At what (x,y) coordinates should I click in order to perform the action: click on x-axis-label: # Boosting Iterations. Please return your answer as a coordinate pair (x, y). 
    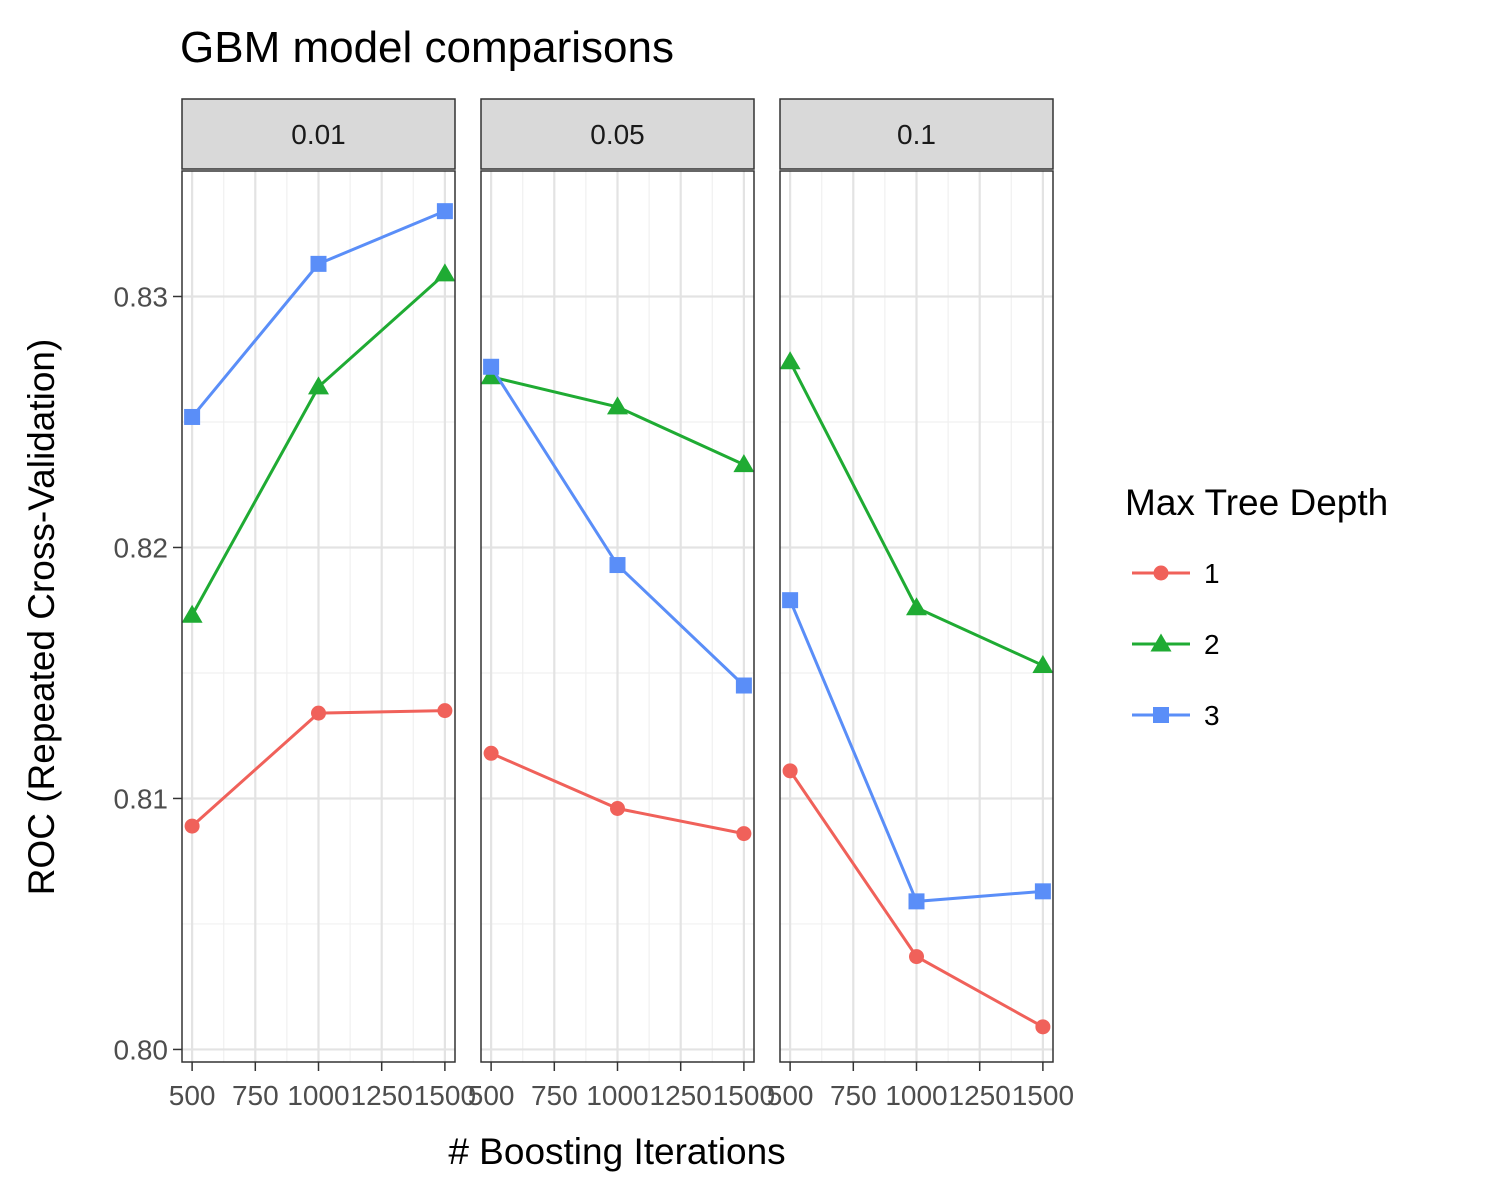
    Looking at the image, I should click on (616, 1151).